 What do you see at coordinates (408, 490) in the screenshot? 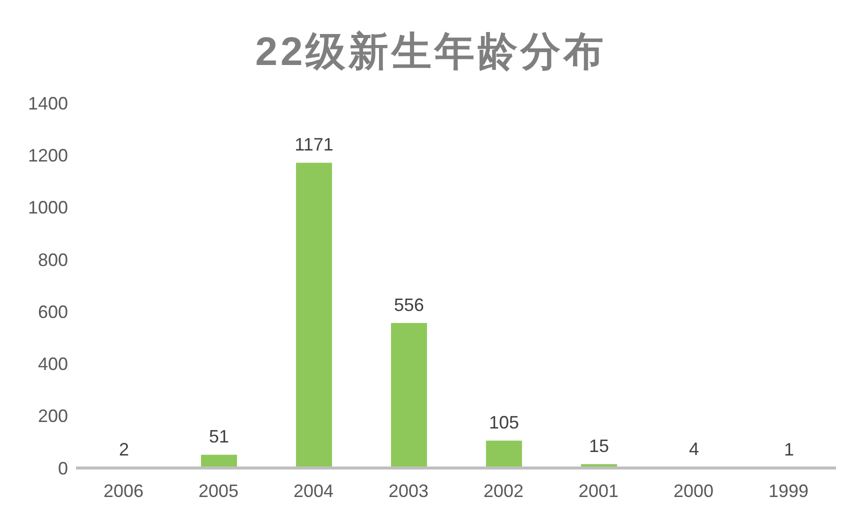
I see `x-tick-label: 2003` at bounding box center [408, 490].